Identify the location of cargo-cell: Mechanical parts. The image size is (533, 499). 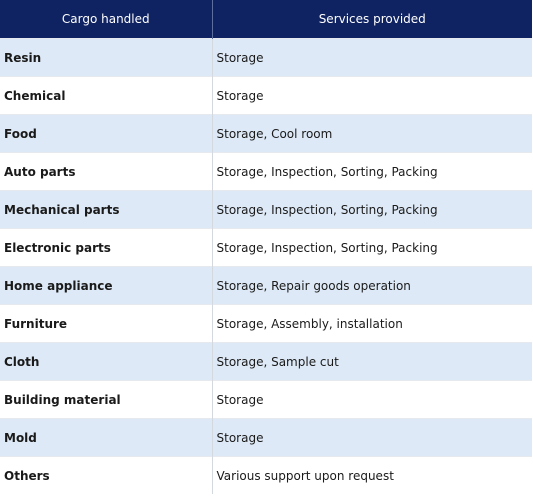
(106, 209).